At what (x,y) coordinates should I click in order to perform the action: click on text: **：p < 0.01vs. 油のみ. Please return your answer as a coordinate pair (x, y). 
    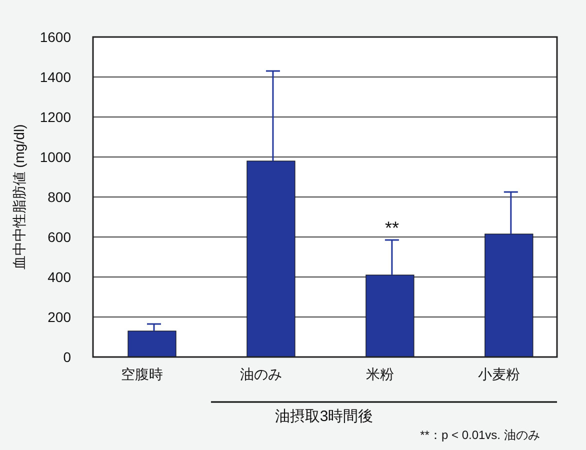
    Looking at the image, I should click on (480, 435).